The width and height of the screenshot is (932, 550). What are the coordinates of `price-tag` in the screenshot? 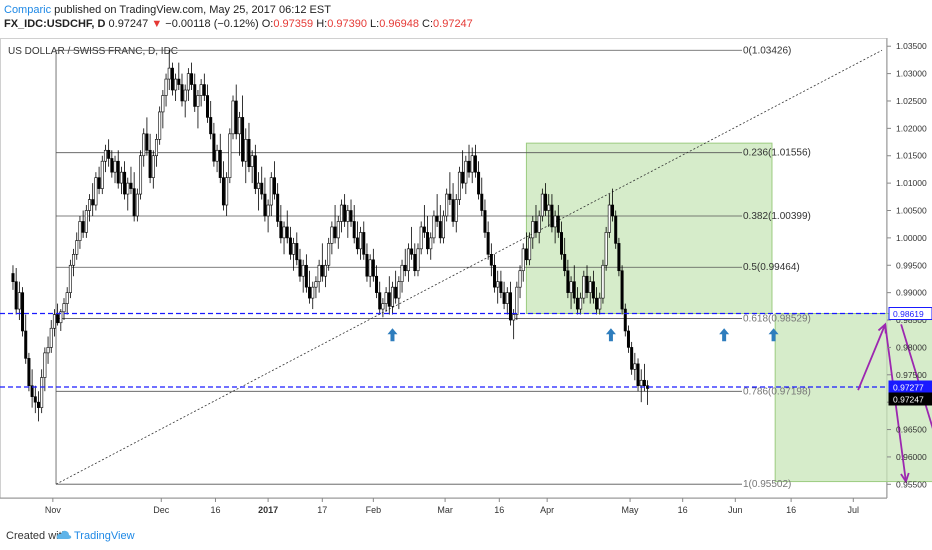 It's located at (910, 399).